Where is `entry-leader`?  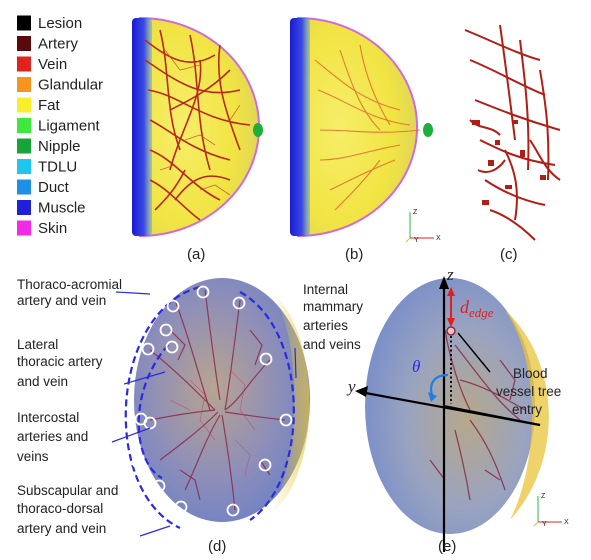 entry-leader is located at coordinates (474, 352).